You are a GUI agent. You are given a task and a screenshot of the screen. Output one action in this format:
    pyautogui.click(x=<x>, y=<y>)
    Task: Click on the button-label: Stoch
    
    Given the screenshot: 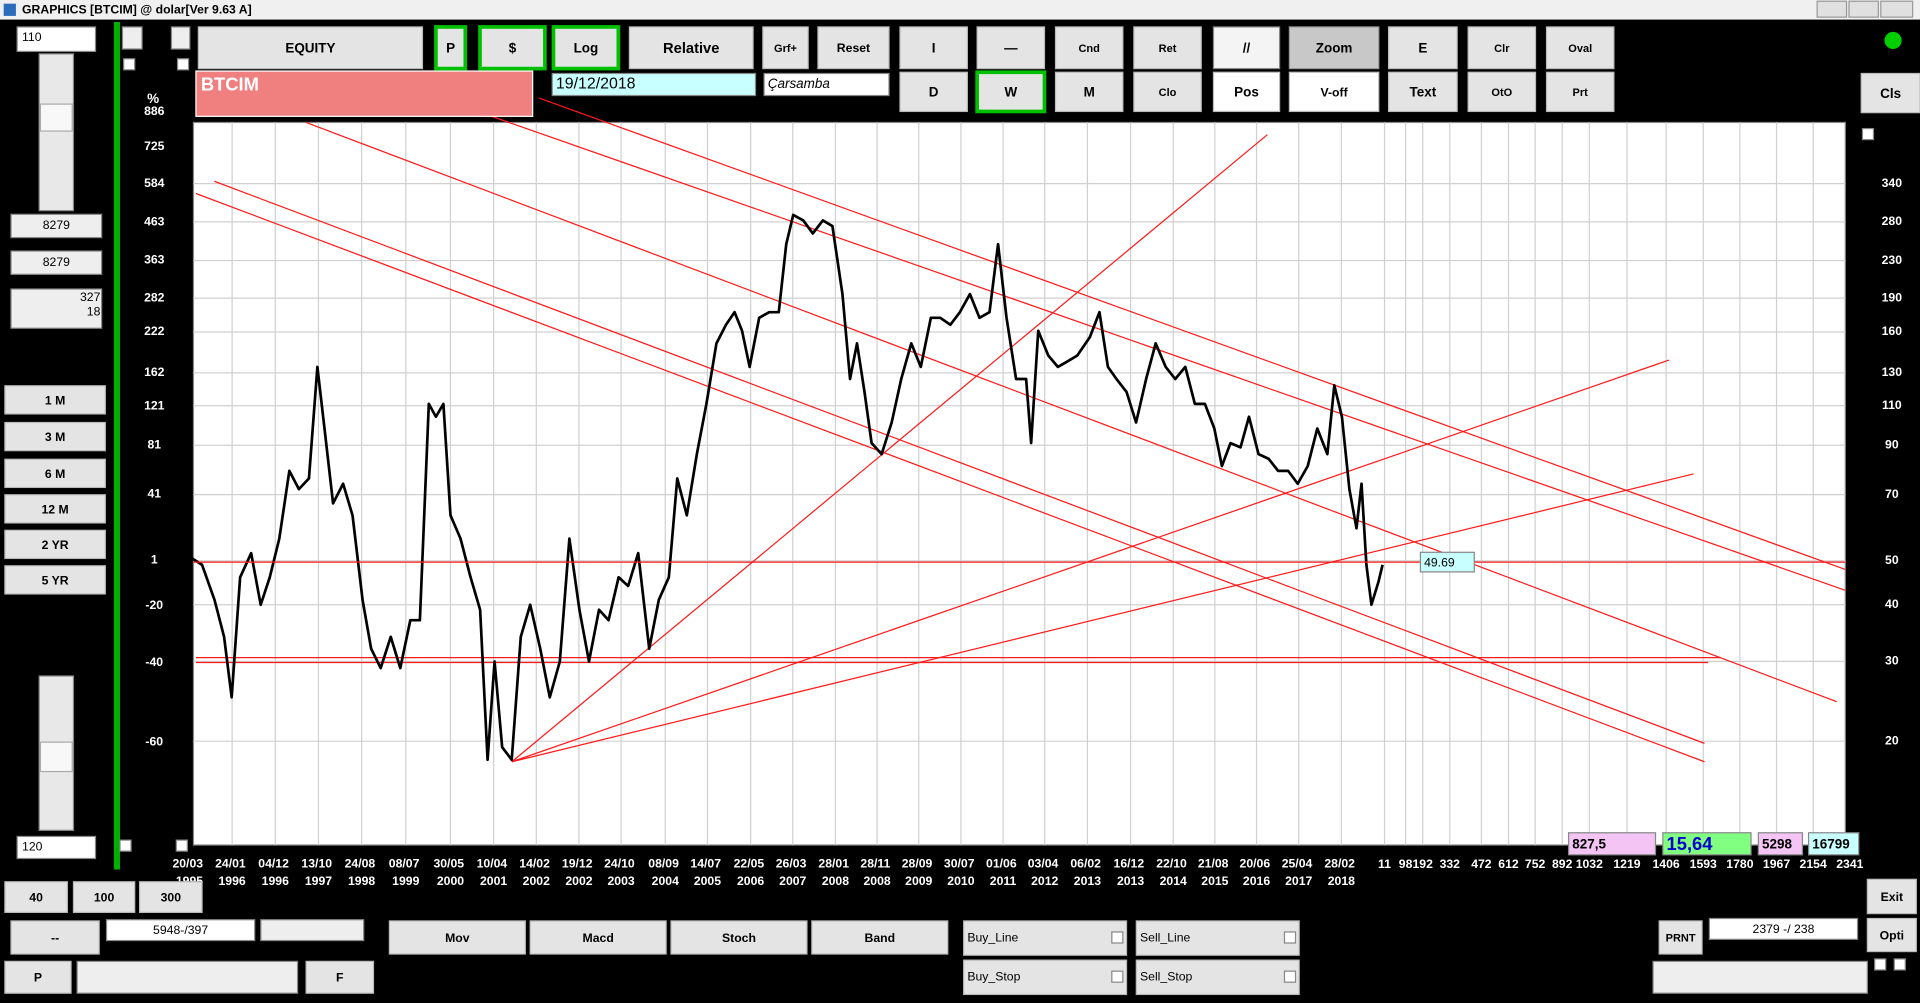 What is the action you would take?
    pyautogui.click(x=739, y=938)
    